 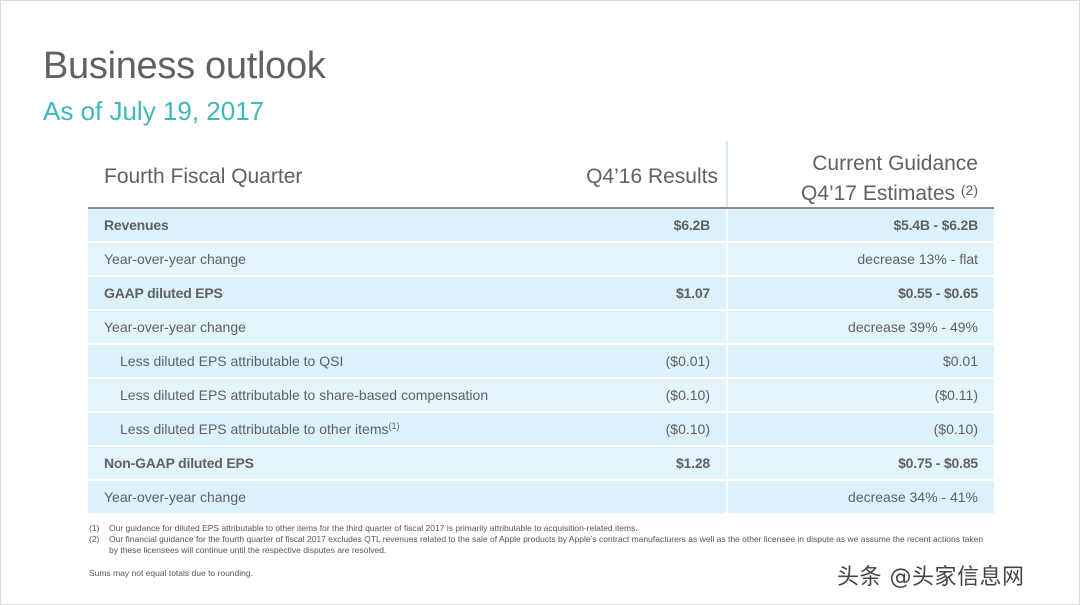 What do you see at coordinates (184, 66) in the screenshot?
I see `page-title: Business outlook` at bounding box center [184, 66].